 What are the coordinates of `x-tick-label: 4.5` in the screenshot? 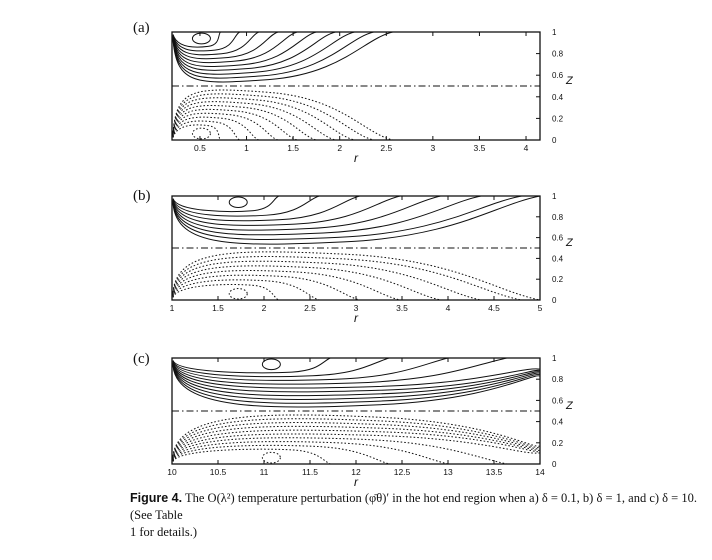 It's located at (494, 308).